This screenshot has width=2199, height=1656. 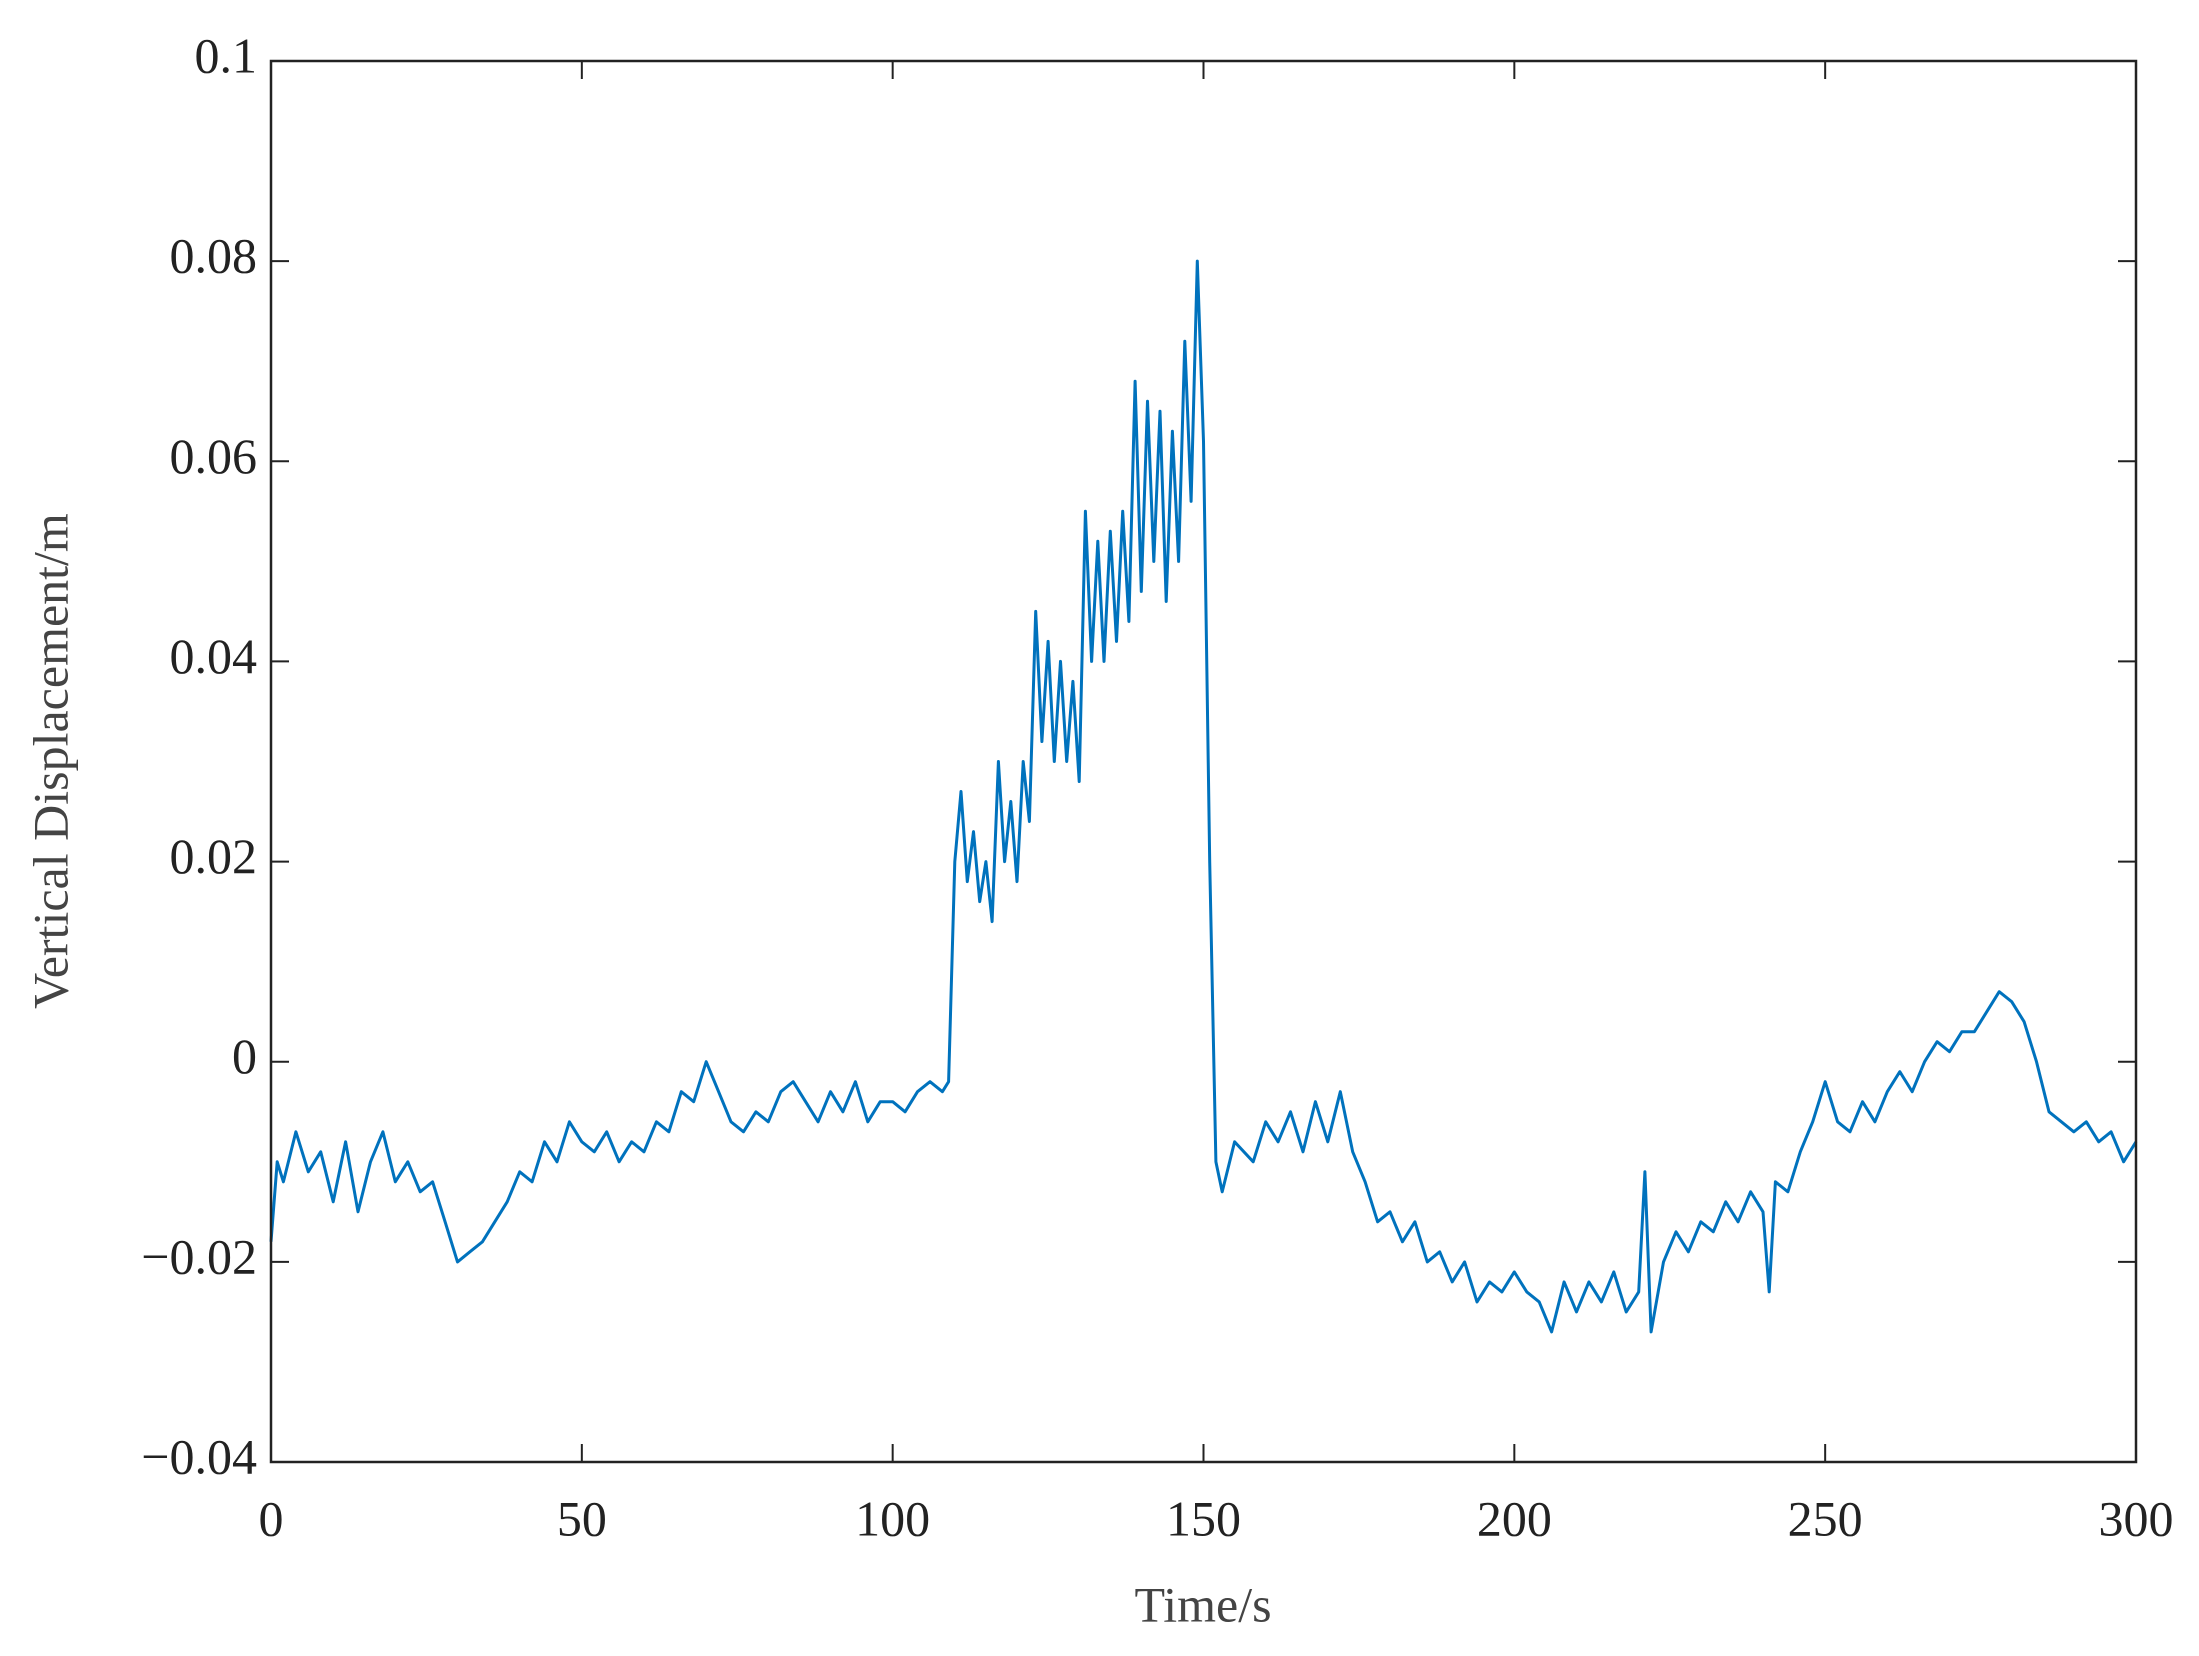 I want to click on x-tick-label: 150, so click(x=1203, y=1518).